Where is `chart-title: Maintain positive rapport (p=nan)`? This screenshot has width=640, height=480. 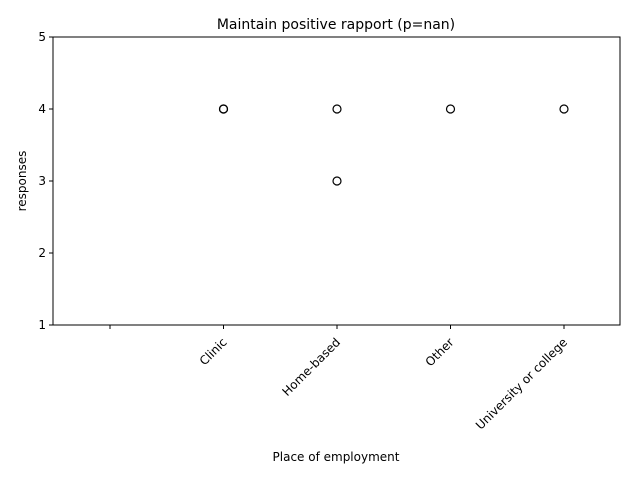 chart-title: Maintain positive rapport (p=nan) is located at coordinates (336, 25).